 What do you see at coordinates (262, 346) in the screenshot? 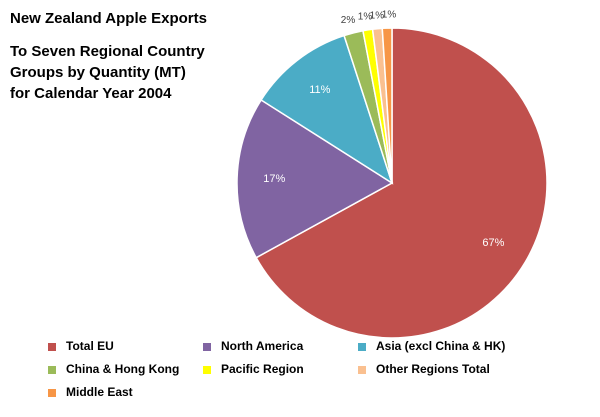
I see `legend-label: North America` at bounding box center [262, 346].